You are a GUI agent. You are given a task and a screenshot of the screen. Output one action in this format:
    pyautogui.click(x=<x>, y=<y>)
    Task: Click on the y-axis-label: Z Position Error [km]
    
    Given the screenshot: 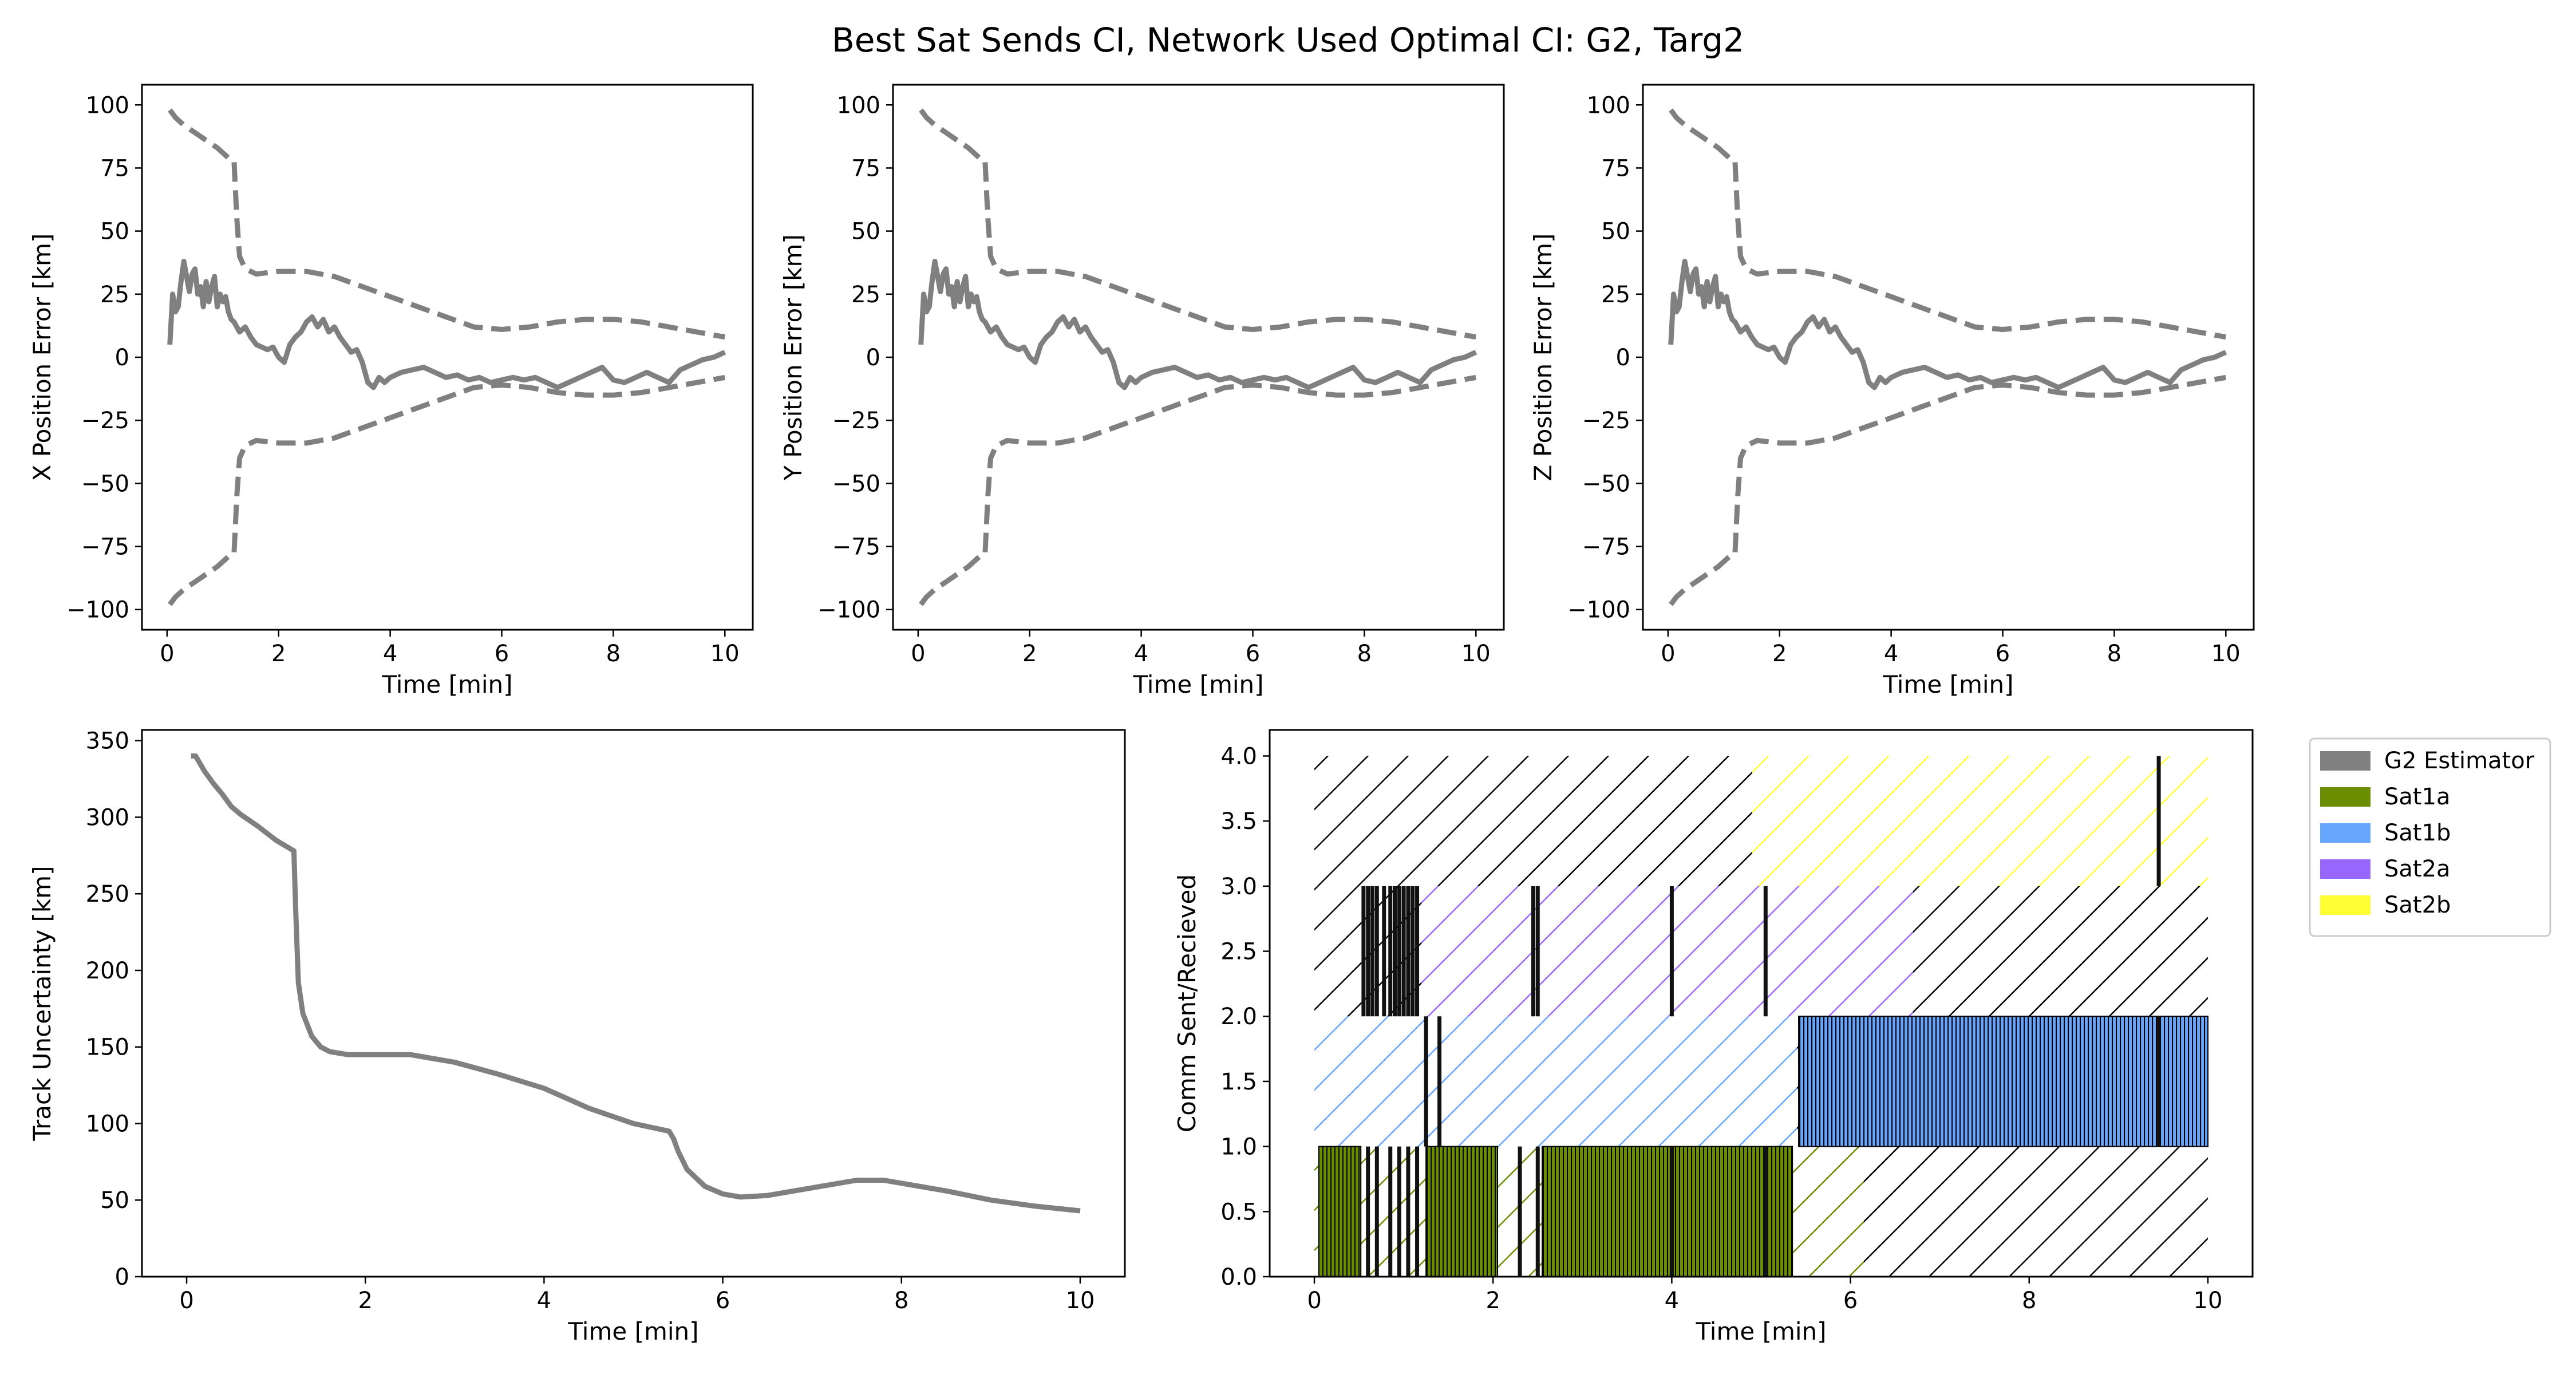 What is the action you would take?
    pyautogui.click(x=1543, y=358)
    